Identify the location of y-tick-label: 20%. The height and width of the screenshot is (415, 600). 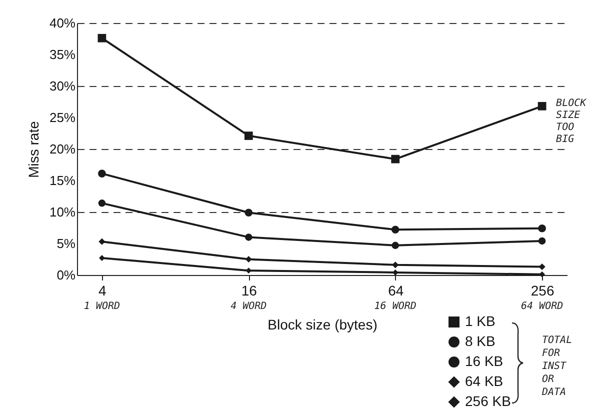
(62, 149).